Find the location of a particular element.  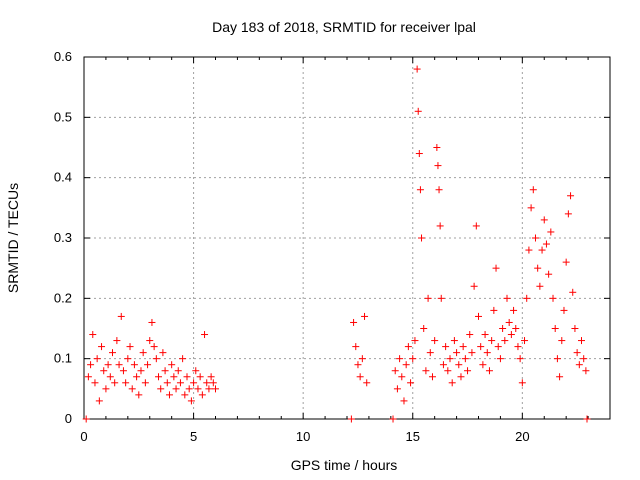

y-tick-label: 0.5 is located at coordinates (63, 116).